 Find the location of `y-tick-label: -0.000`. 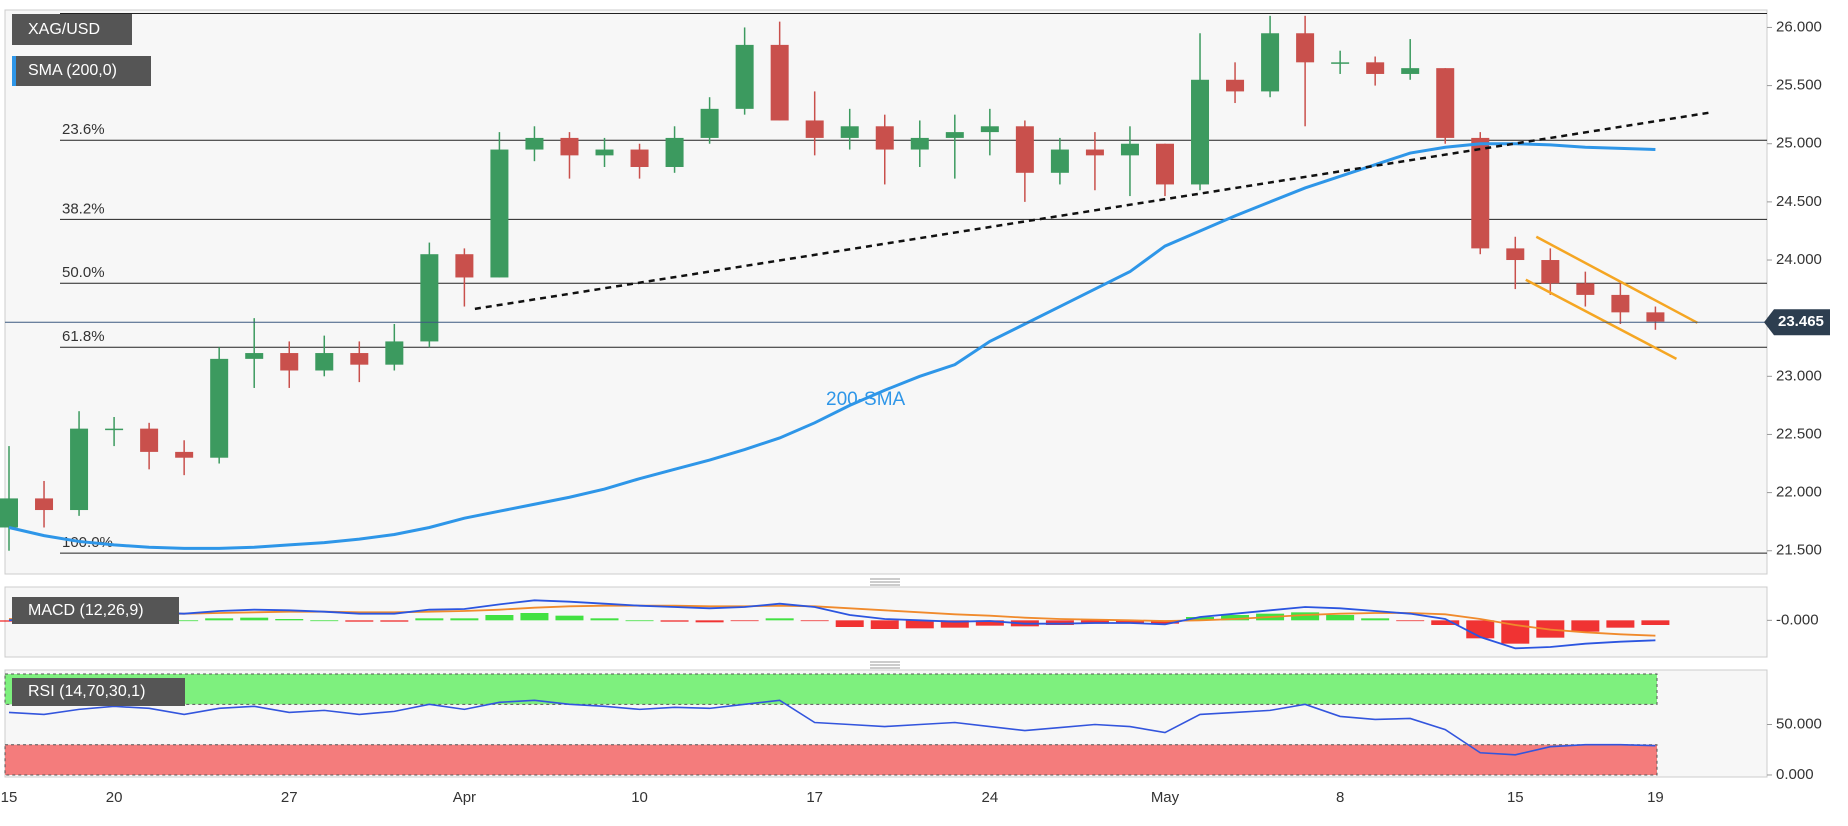

y-tick-label: -0.000 is located at coordinates (1797, 619).